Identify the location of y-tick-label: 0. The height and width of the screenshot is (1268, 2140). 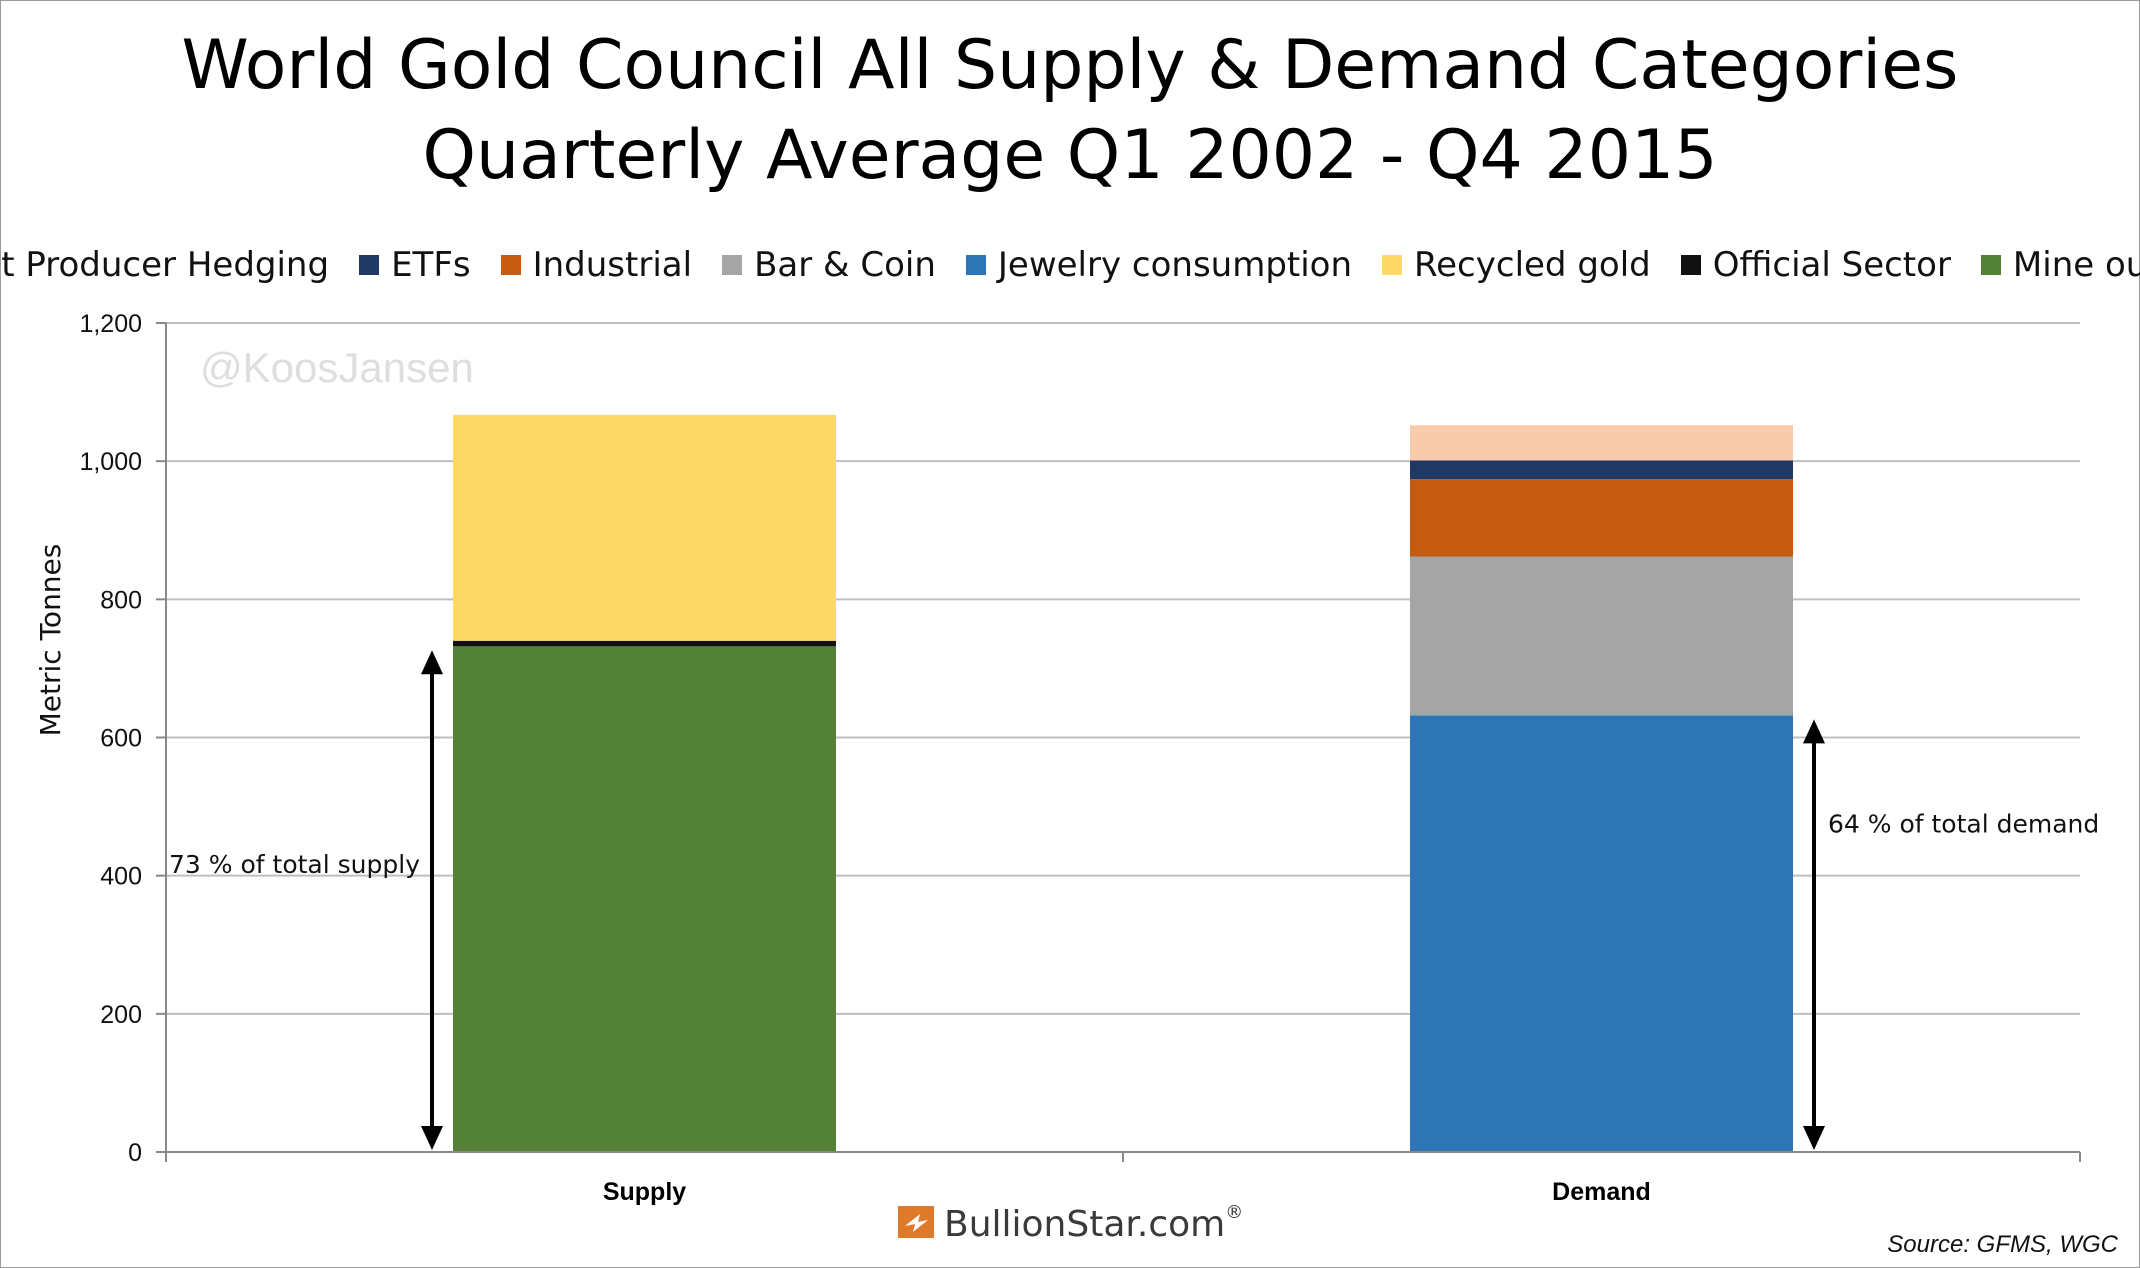
(135, 1153).